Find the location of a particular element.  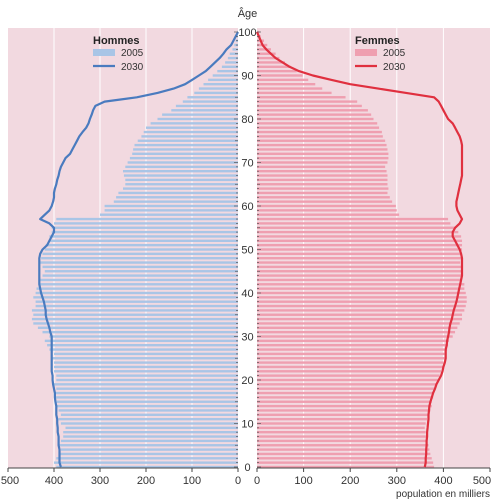

x-axis-title: population en milliers is located at coordinates (443, 494).